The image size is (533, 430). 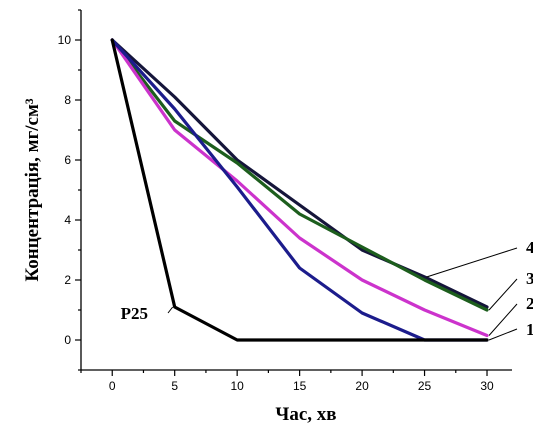 What do you see at coordinates (362, 386) in the screenshot?
I see `x-tick-label: 20` at bounding box center [362, 386].